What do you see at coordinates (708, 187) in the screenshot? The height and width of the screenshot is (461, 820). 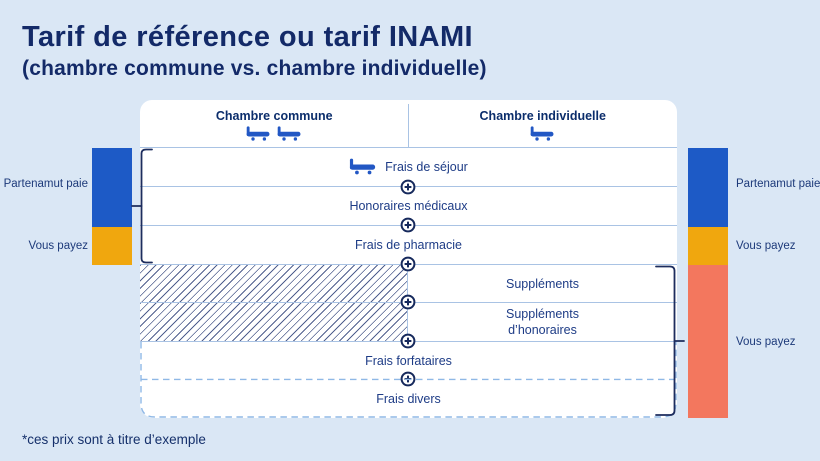 I see `bar-right-partenamut` at bounding box center [708, 187].